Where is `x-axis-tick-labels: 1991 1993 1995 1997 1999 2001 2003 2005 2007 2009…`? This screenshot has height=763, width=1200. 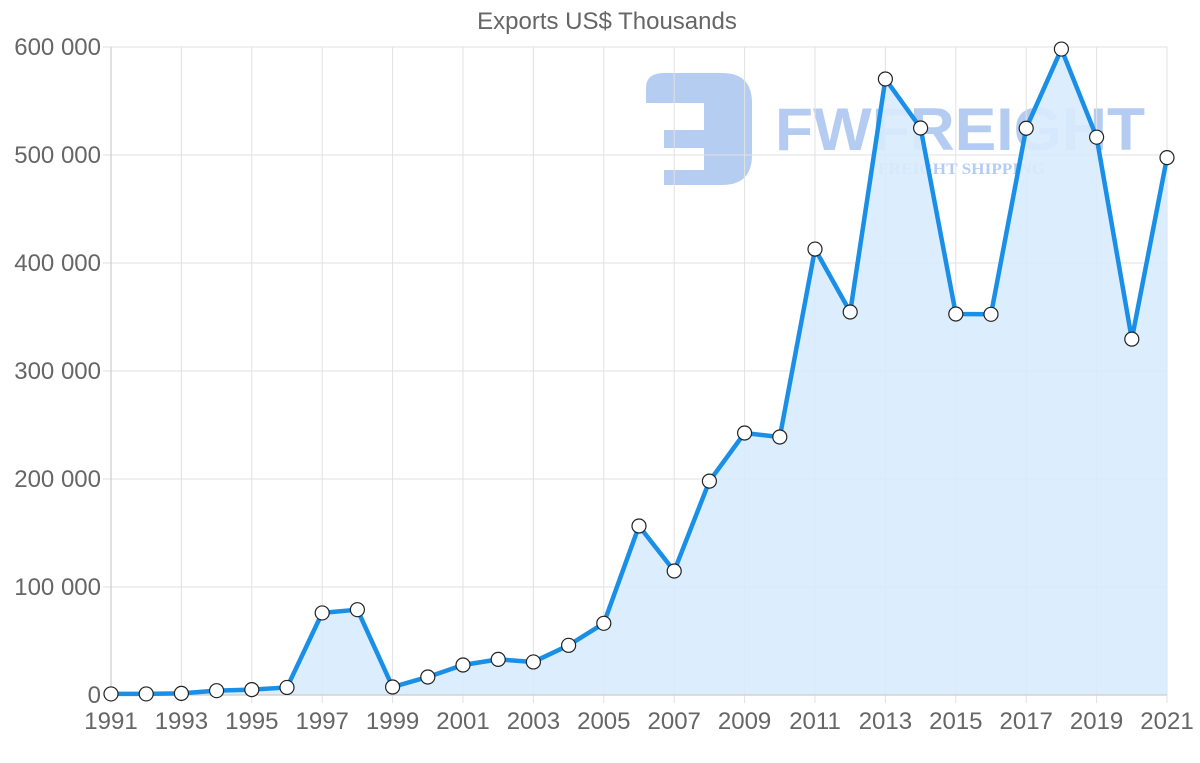 x-axis-tick-labels: 1991 1993 1995 1997 1999 2001 2003 2005 2007 2009… is located at coordinates (638, 721).